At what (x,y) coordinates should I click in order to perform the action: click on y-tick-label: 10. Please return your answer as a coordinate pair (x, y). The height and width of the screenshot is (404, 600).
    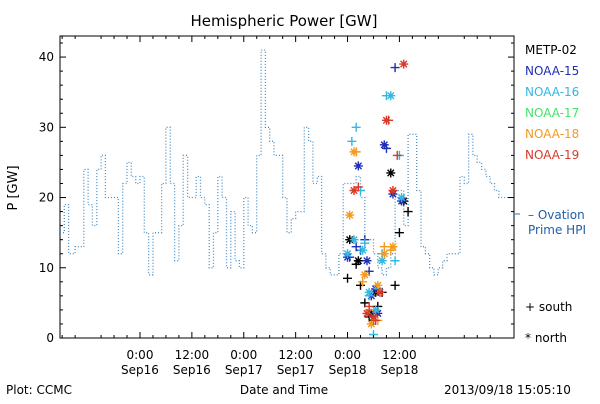
    Looking at the image, I should click on (46, 268).